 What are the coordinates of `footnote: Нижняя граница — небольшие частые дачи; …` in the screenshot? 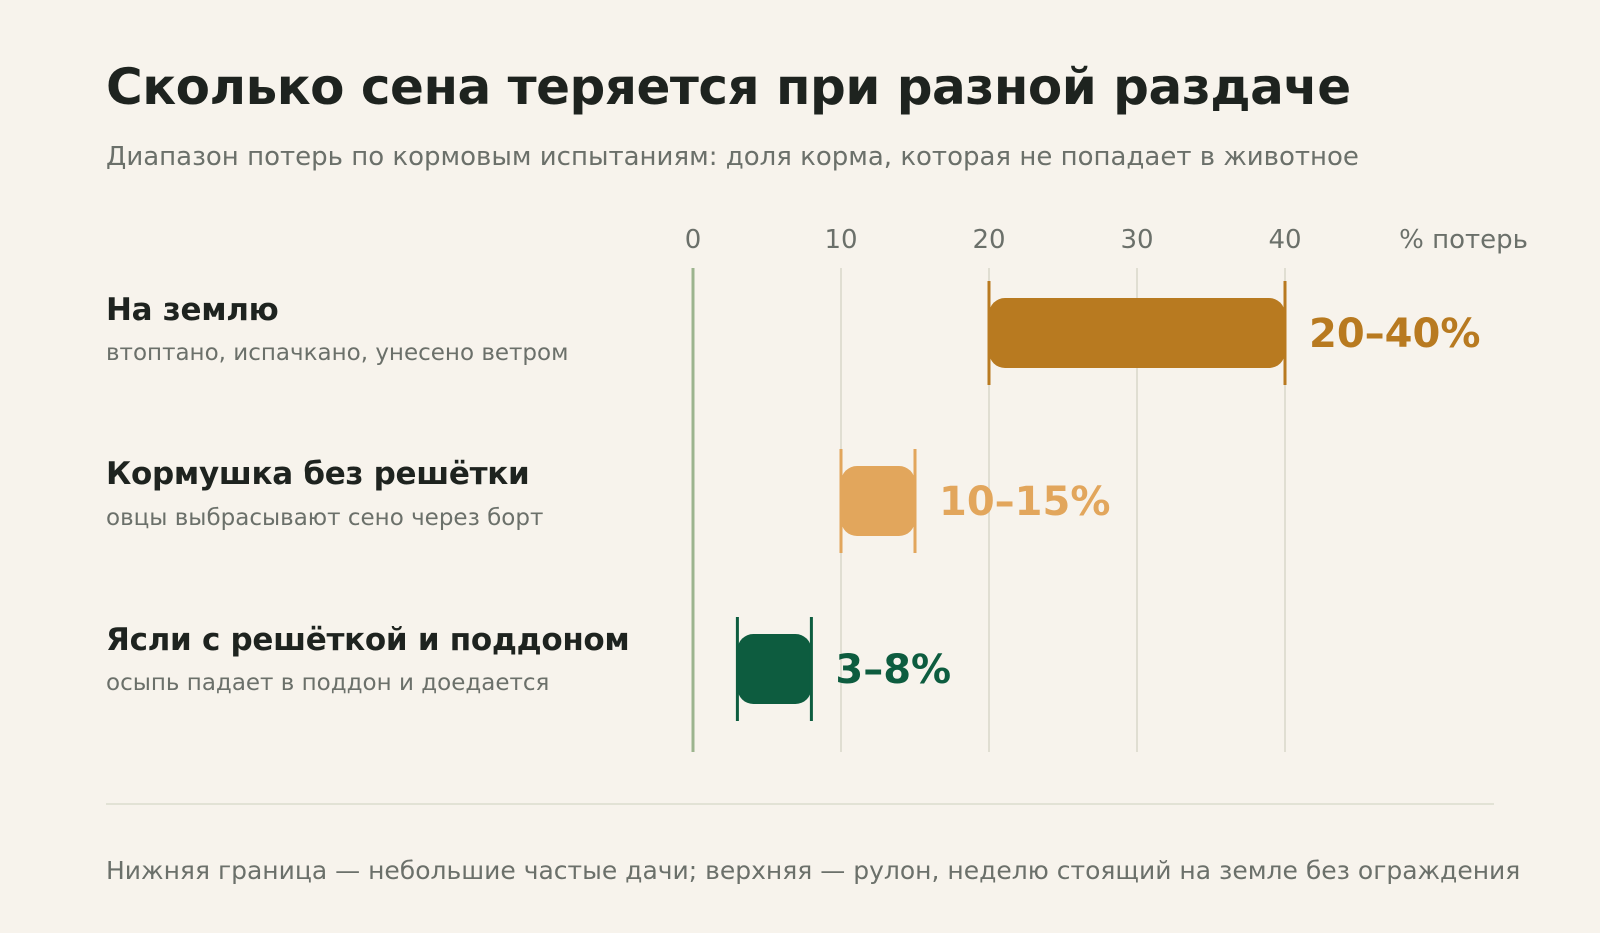 It's located at (813, 870).